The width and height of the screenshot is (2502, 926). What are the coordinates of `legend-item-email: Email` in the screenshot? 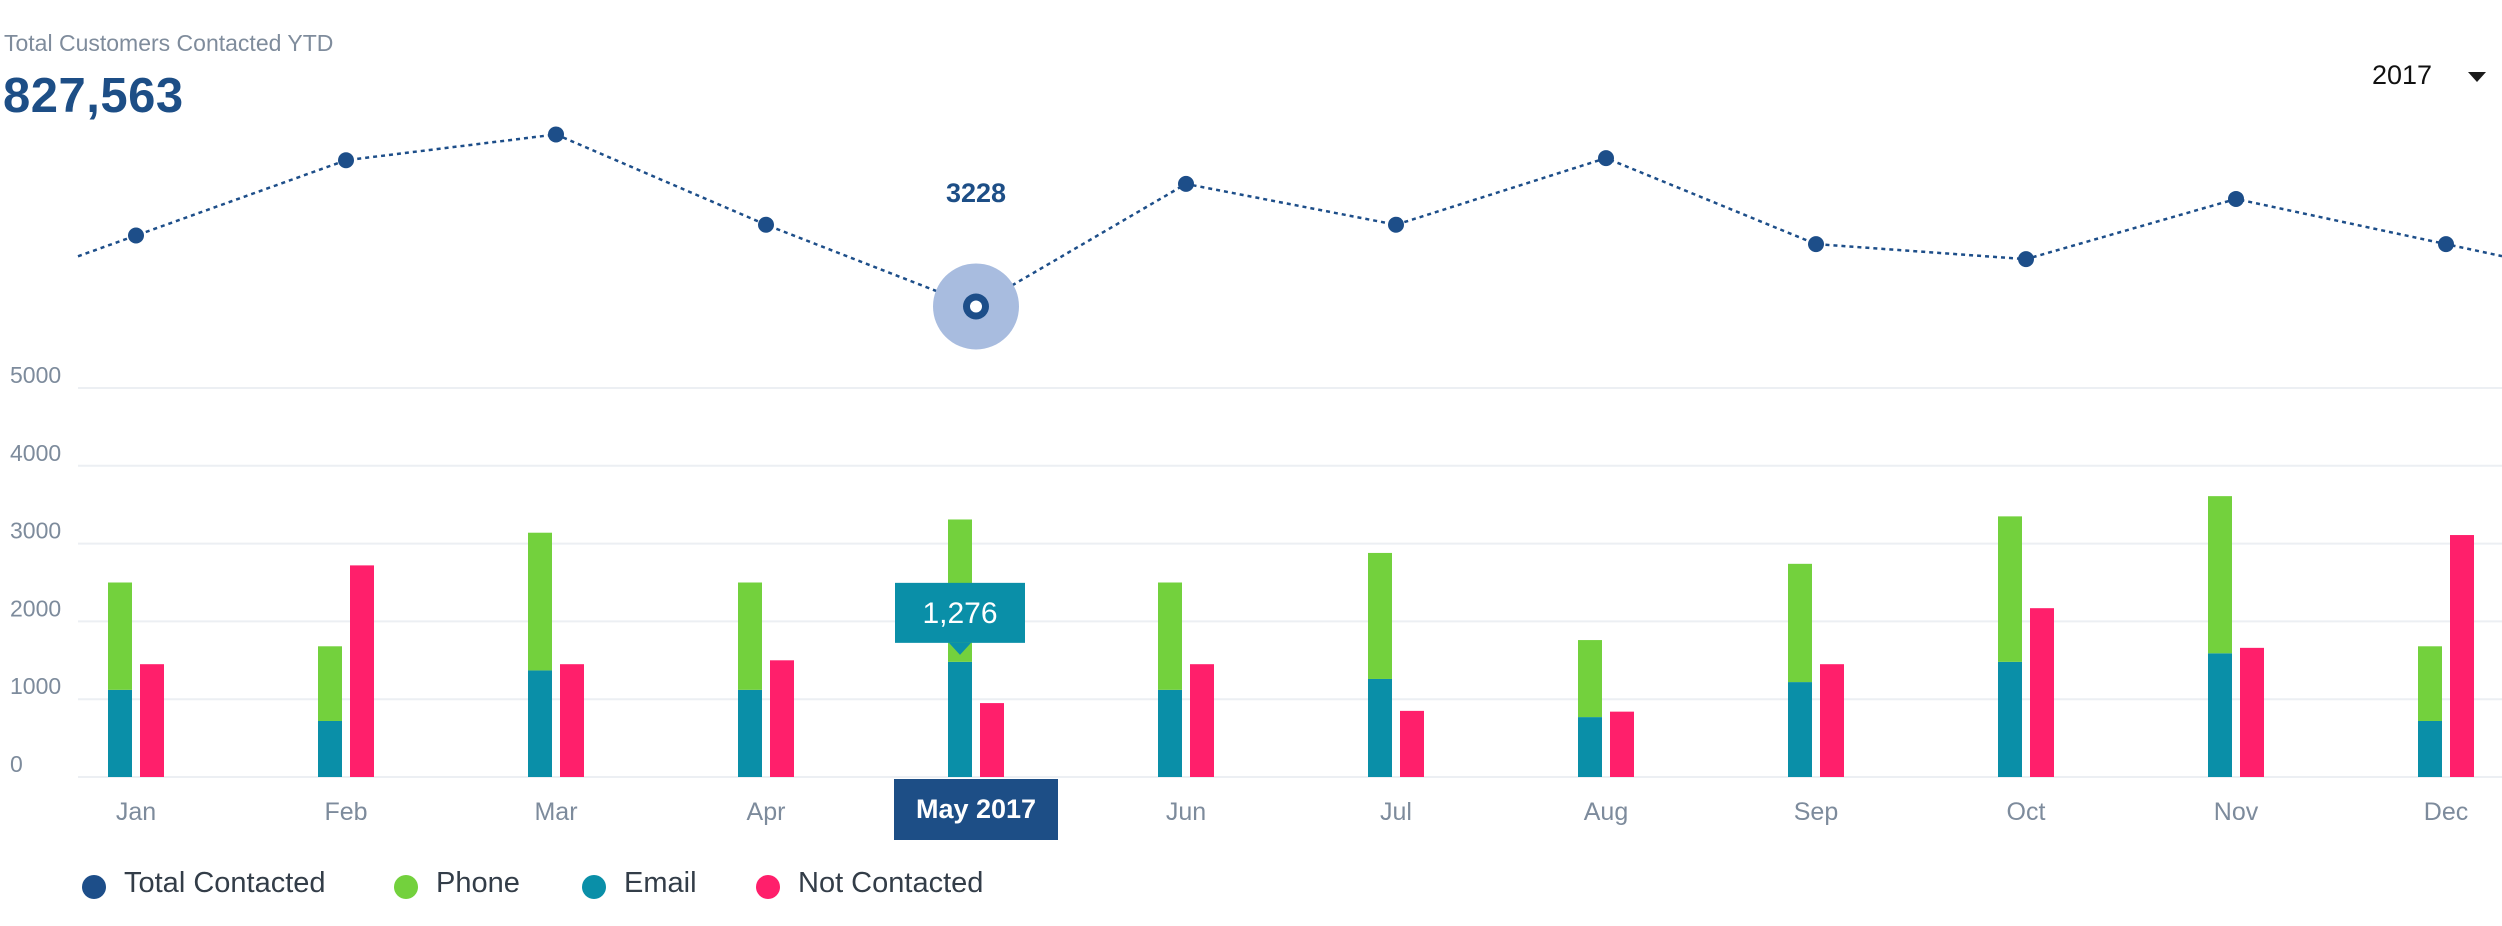 It's located at (647, 884).